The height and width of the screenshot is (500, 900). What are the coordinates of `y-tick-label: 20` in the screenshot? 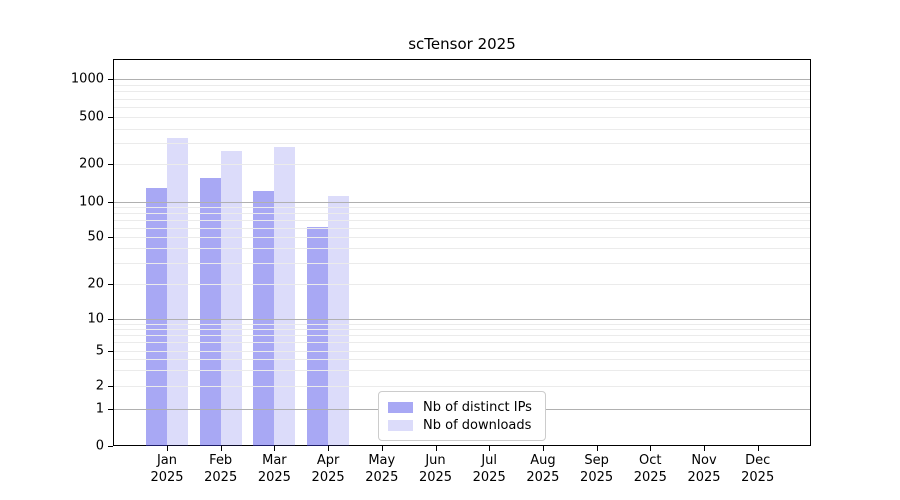 It's located at (95, 284).